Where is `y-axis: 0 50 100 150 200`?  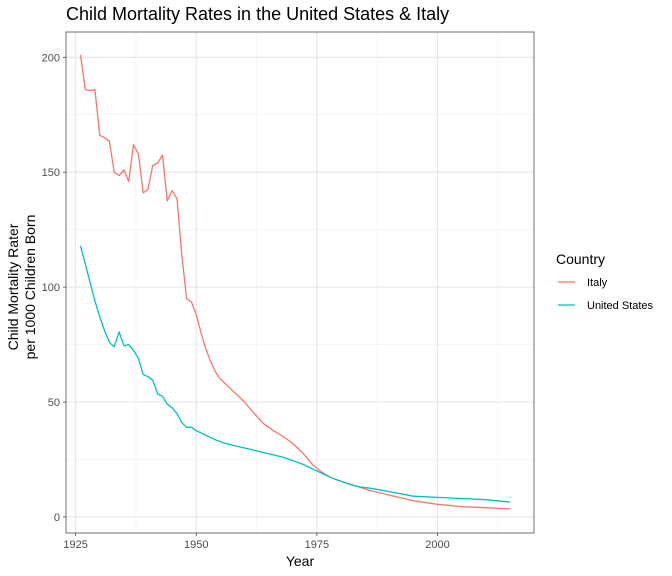
y-axis: 0 50 100 150 200 is located at coordinates (54, 288).